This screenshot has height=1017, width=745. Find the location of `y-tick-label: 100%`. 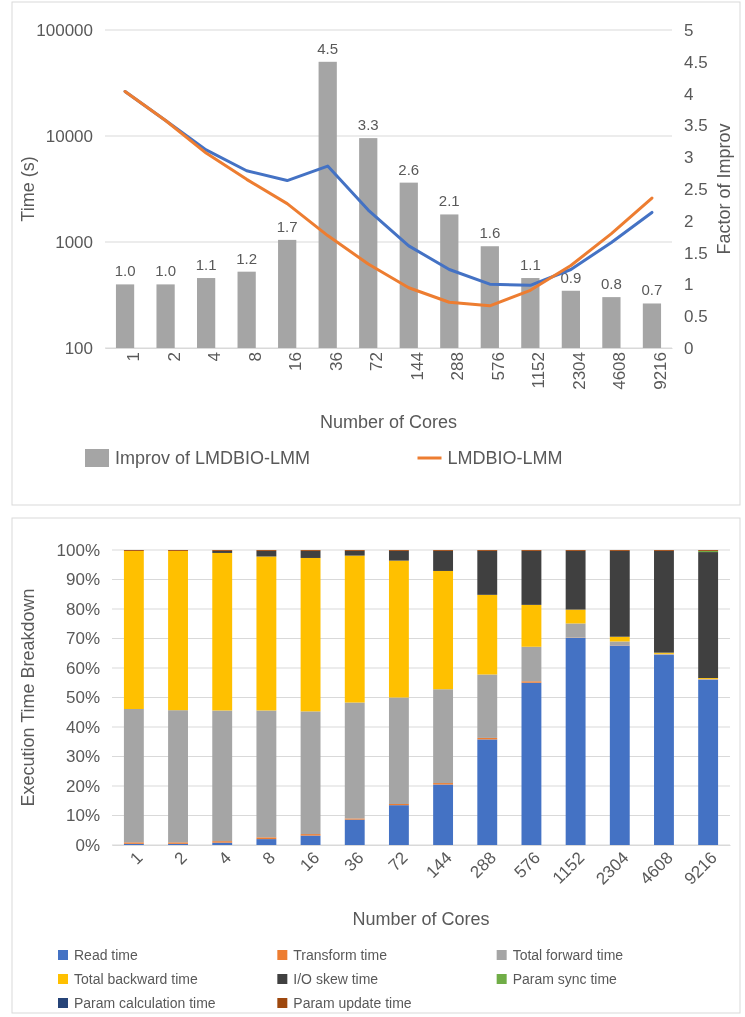

y-tick-label: 100% is located at coordinates (78, 550).